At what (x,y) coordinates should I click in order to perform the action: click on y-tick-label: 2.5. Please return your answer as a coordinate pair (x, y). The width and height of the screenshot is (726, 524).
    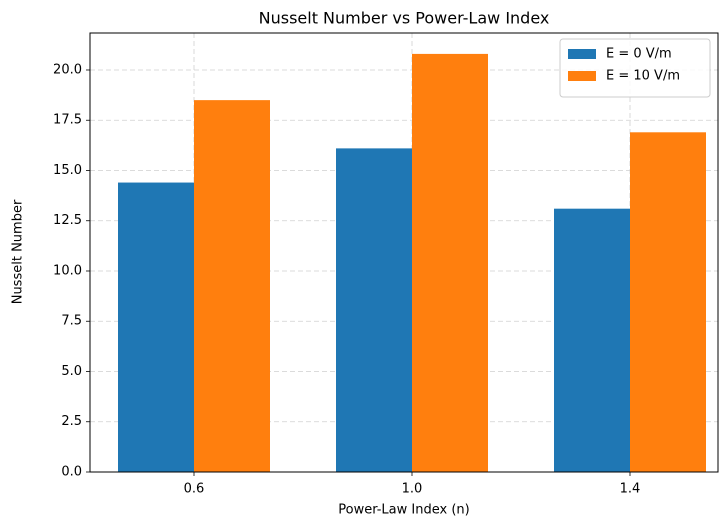
    Looking at the image, I should click on (71, 421).